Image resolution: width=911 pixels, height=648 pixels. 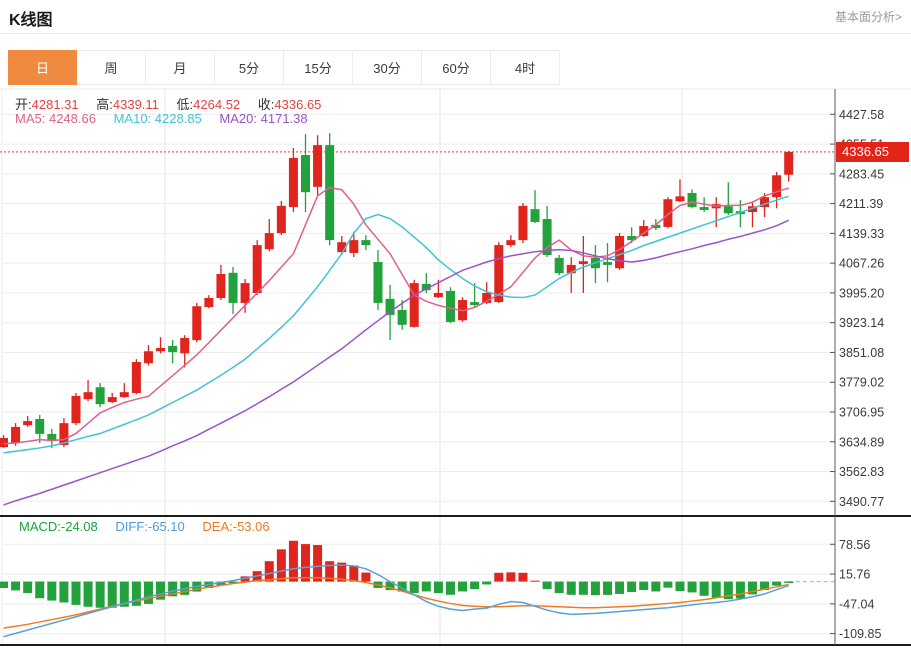 What do you see at coordinates (263, 118) in the screenshot?
I see `ma20-readout: MA20: 4171.38` at bounding box center [263, 118].